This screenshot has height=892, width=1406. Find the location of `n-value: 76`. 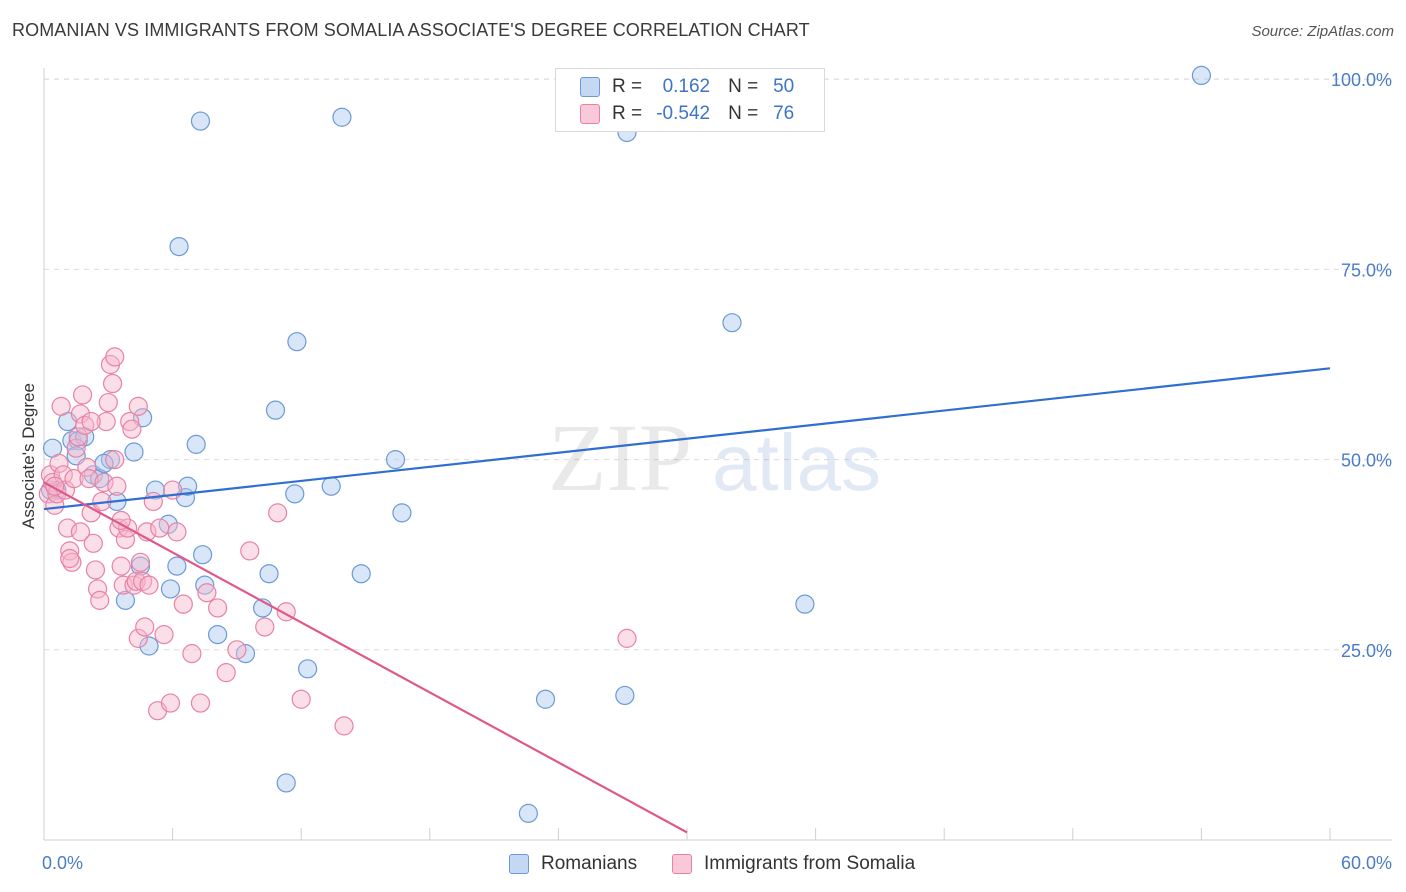

n-value: 76 is located at coordinates (784, 113).